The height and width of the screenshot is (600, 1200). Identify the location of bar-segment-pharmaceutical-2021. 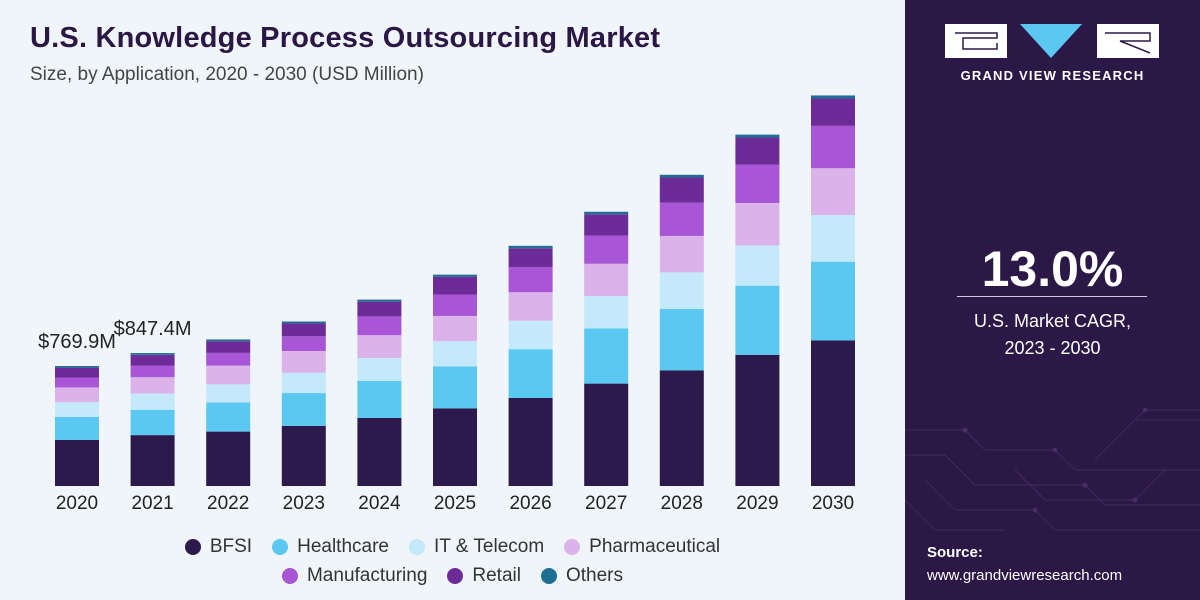
(152, 385).